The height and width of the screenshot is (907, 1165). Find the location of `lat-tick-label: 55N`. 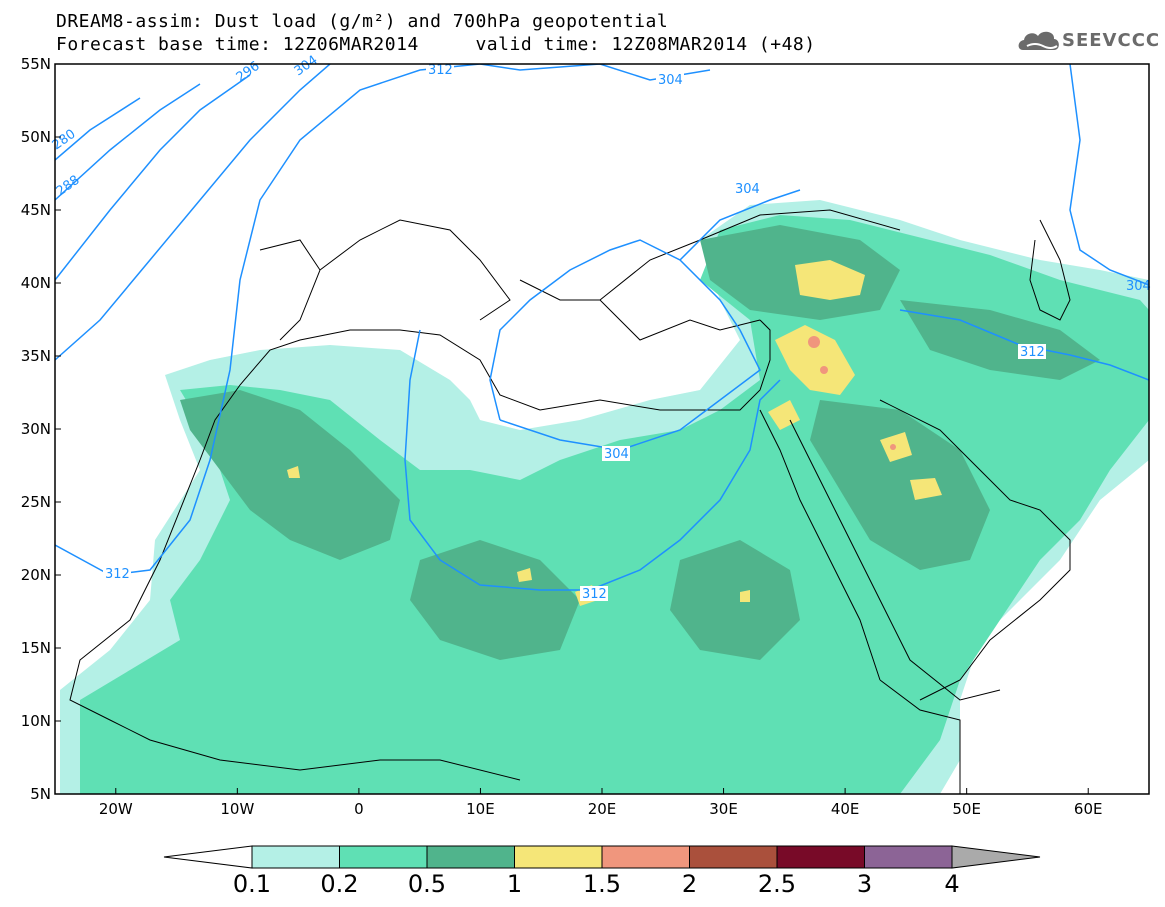

lat-tick-label: 55N is located at coordinates (36, 64).